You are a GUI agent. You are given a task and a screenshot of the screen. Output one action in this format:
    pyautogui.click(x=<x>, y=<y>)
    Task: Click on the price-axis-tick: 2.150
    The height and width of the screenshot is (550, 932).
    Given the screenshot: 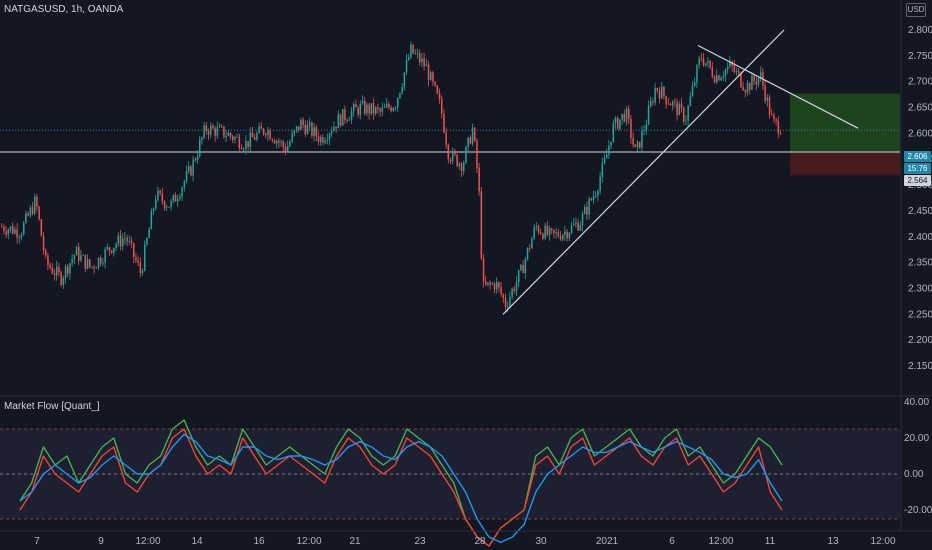 What is the action you would take?
    pyautogui.click(x=920, y=366)
    